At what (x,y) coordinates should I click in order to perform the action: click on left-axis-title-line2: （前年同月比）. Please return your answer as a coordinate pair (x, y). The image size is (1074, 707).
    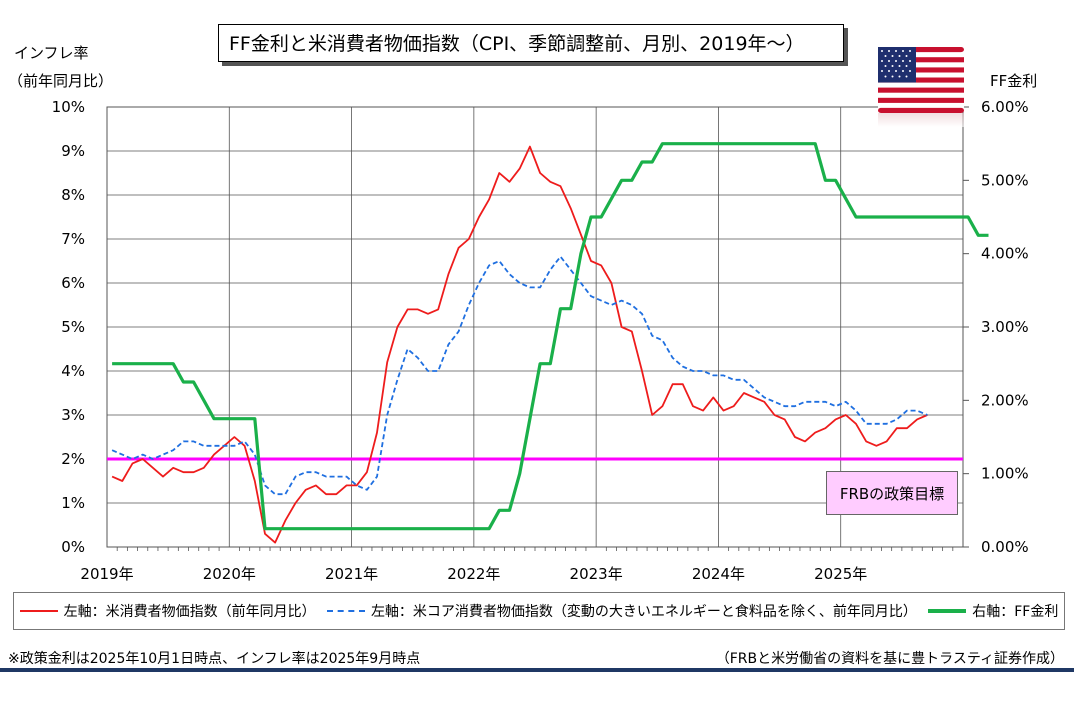
    Looking at the image, I should click on (61, 81).